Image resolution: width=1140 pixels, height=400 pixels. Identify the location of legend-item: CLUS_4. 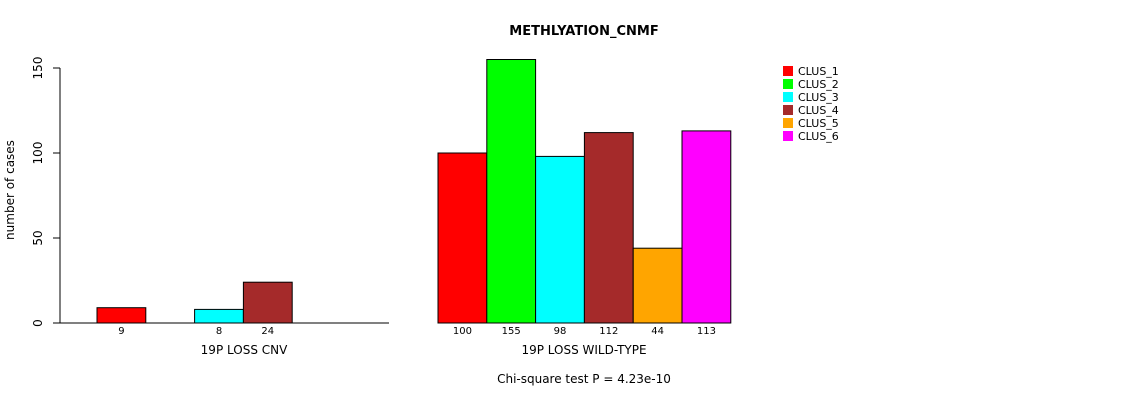
(811, 110).